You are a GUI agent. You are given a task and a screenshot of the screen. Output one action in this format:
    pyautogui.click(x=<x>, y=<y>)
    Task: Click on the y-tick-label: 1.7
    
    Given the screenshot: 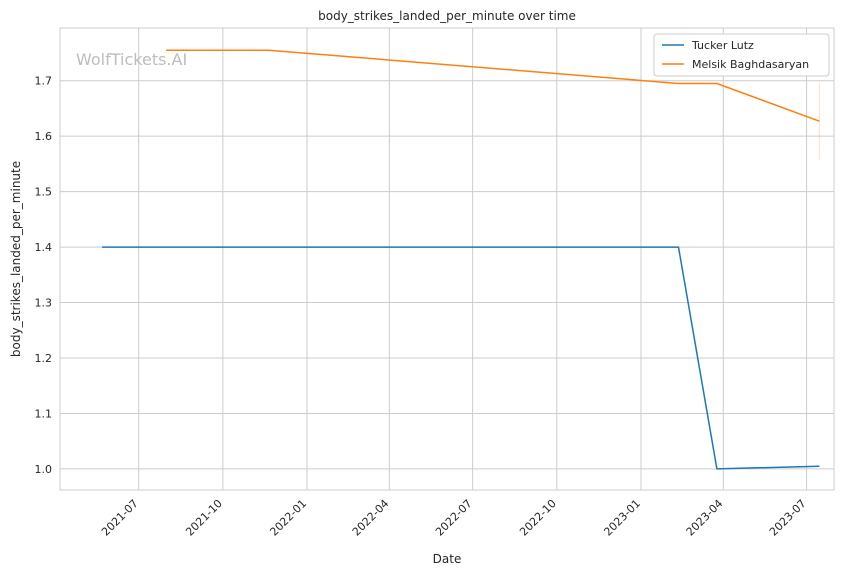 What is the action you would take?
    pyautogui.click(x=44, y=81)
    